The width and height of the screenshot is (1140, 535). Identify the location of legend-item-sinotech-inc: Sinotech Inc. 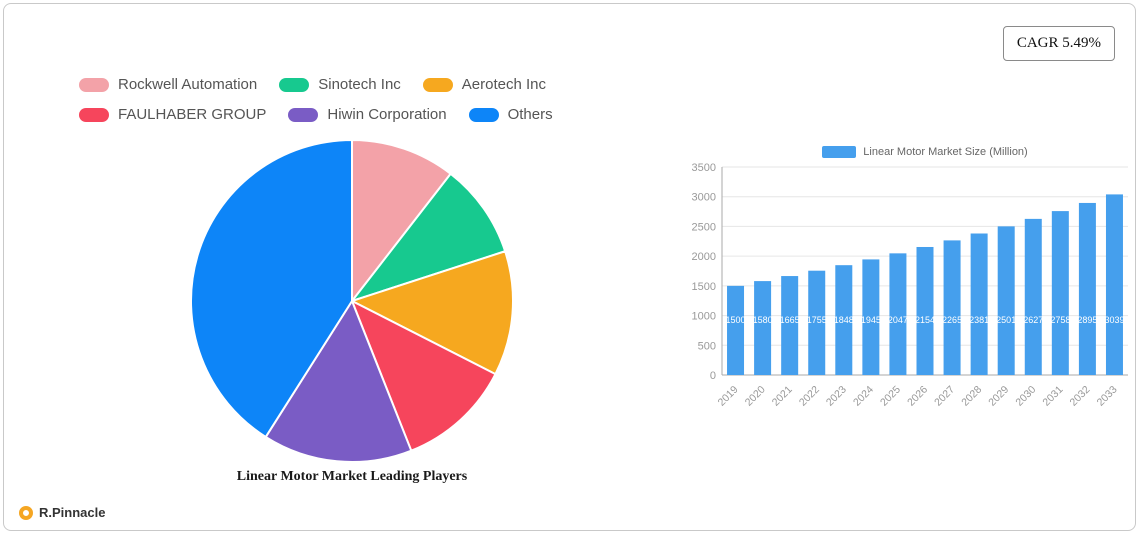
(340, 84).